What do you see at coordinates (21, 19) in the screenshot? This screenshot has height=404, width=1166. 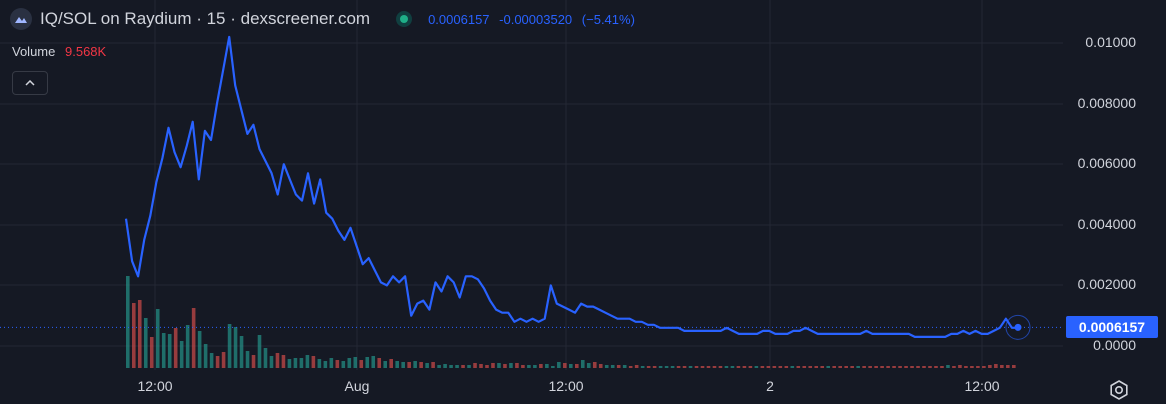 I see `pair-logo-icon` at bounding box center [21, 19].